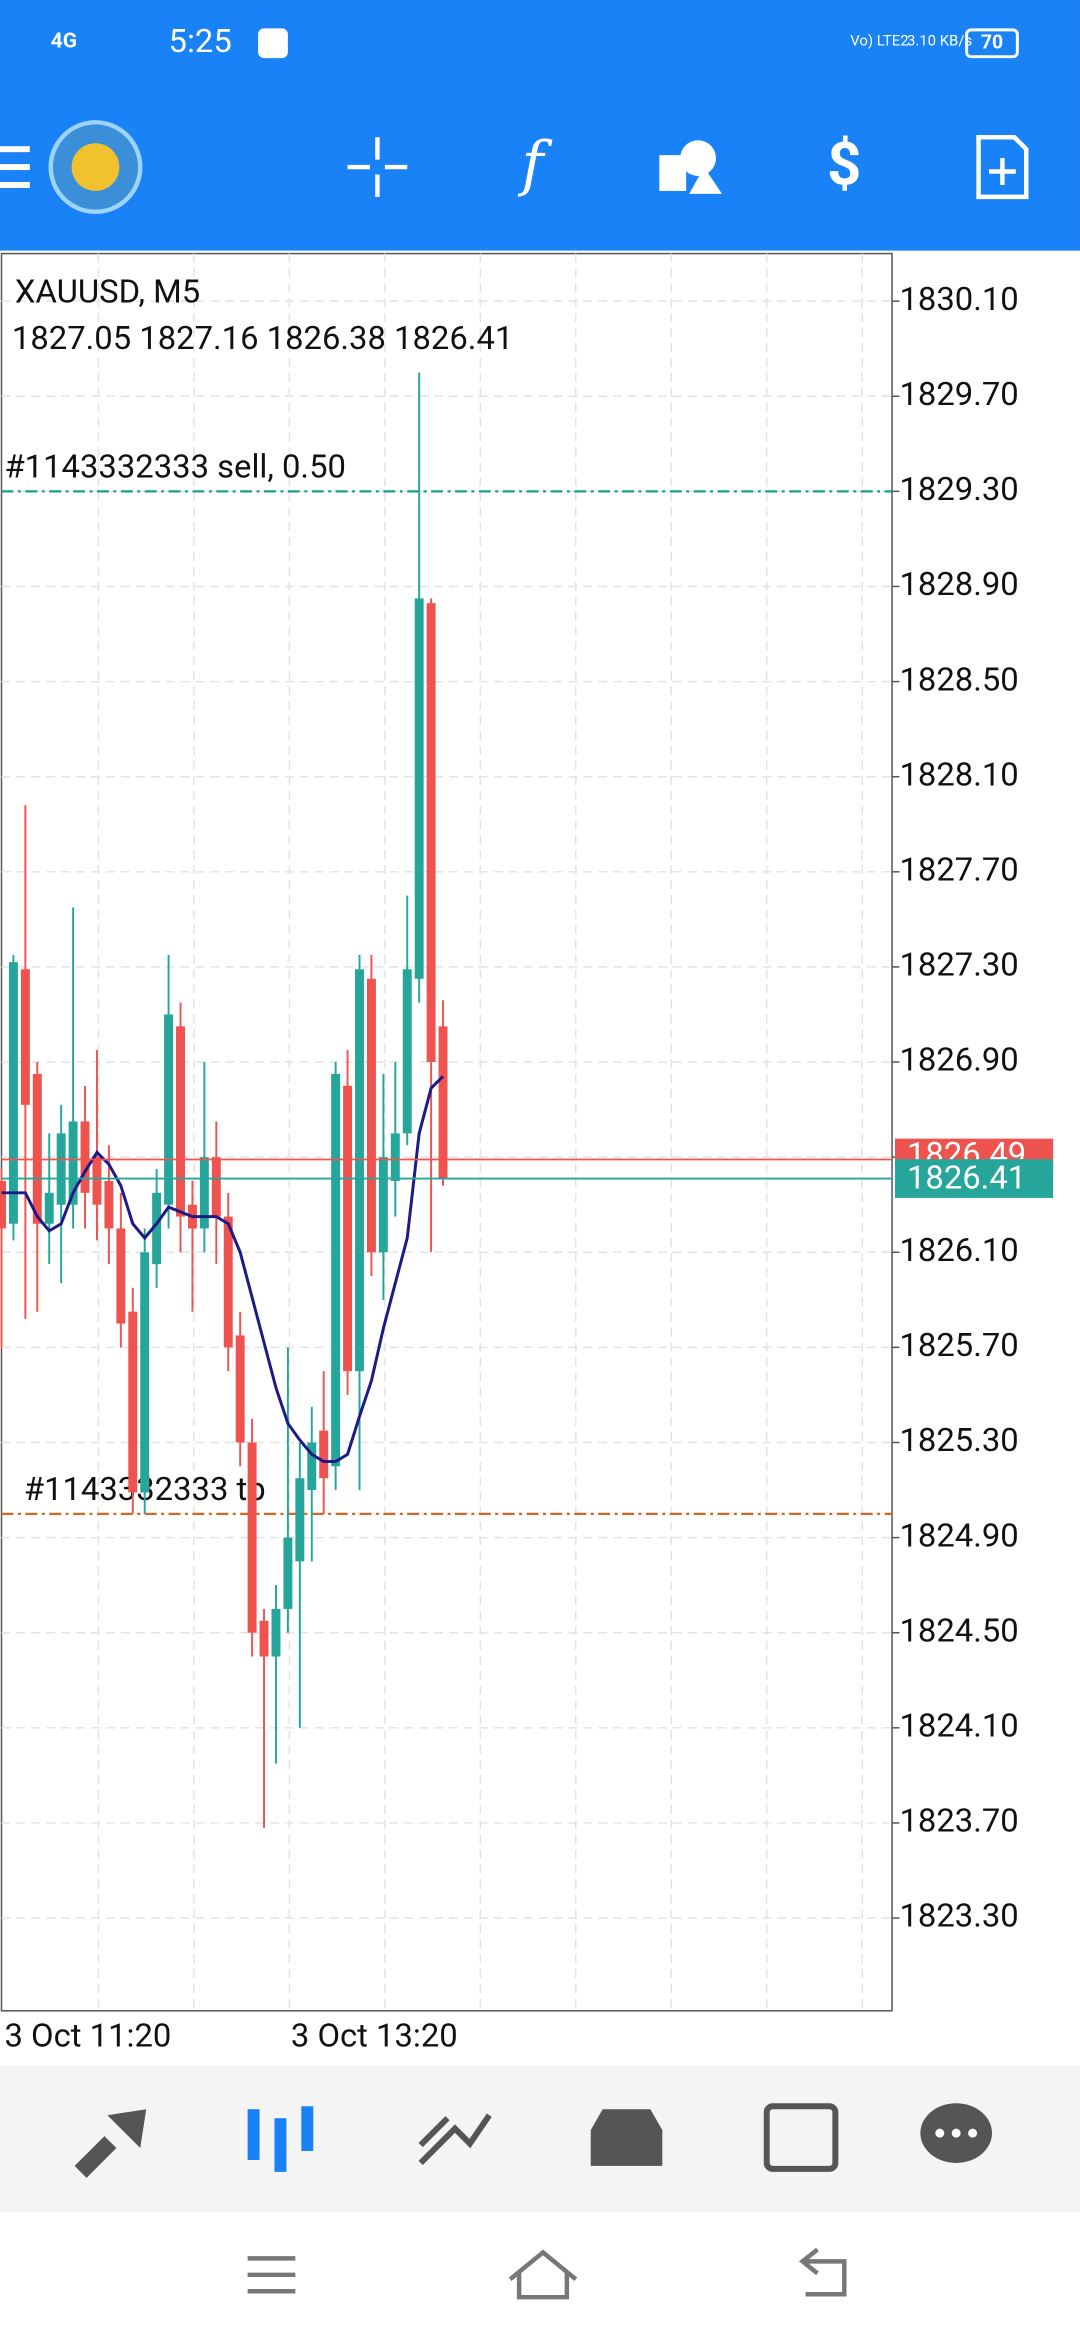 This screenshot has width=1080, height=2340. What do you see at coordinates (958, 1536) in the screenshot?
I see `y-tick-label: 1824.90` at bounding box center [958, 1536].